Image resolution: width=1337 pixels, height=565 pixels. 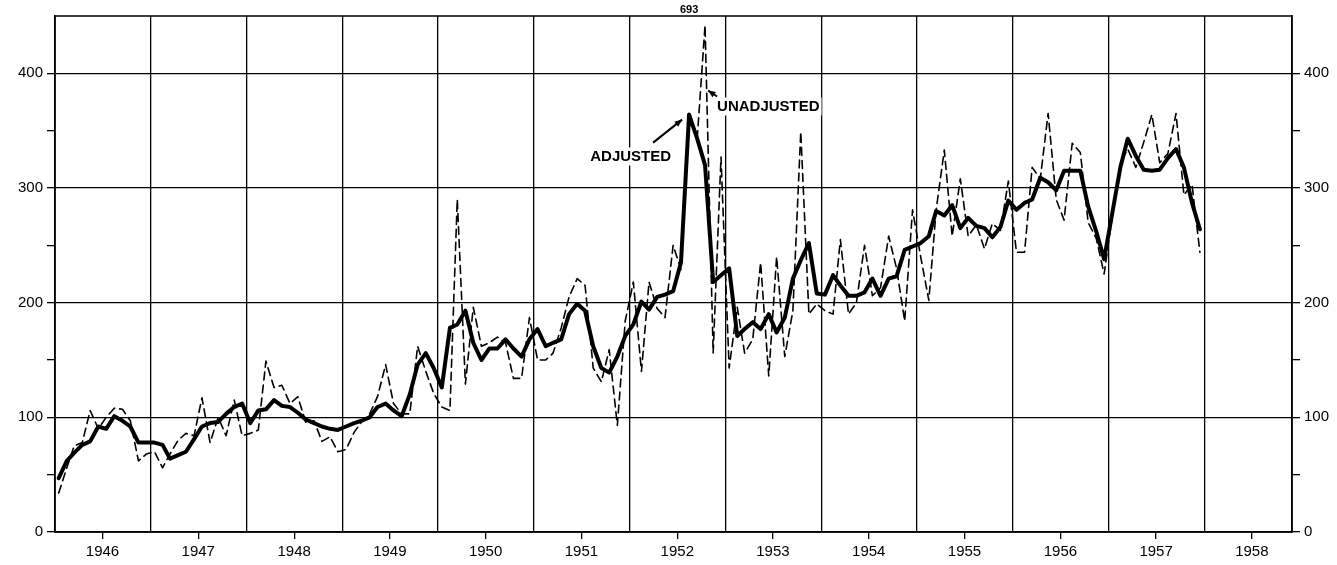 I want to click on y-tick-label: 0, so click(x=38, y=531).